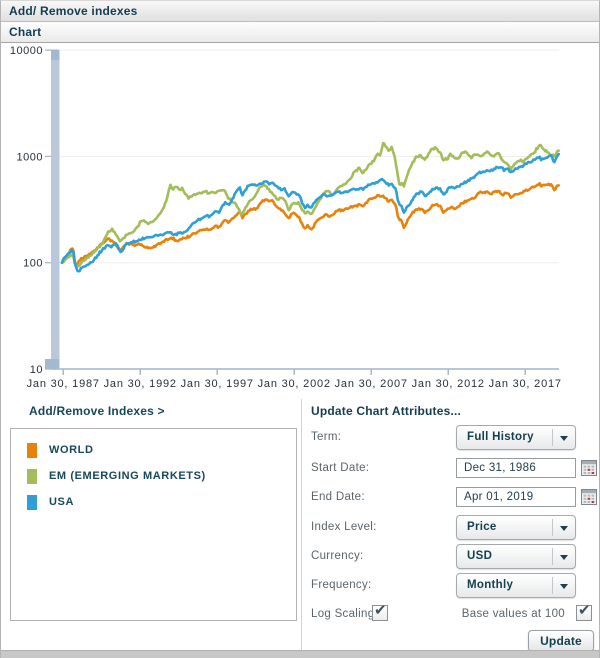 The width and height of the screenshot is (600, 658). I want to click on legend-item: WORLD, so click(161, 450).